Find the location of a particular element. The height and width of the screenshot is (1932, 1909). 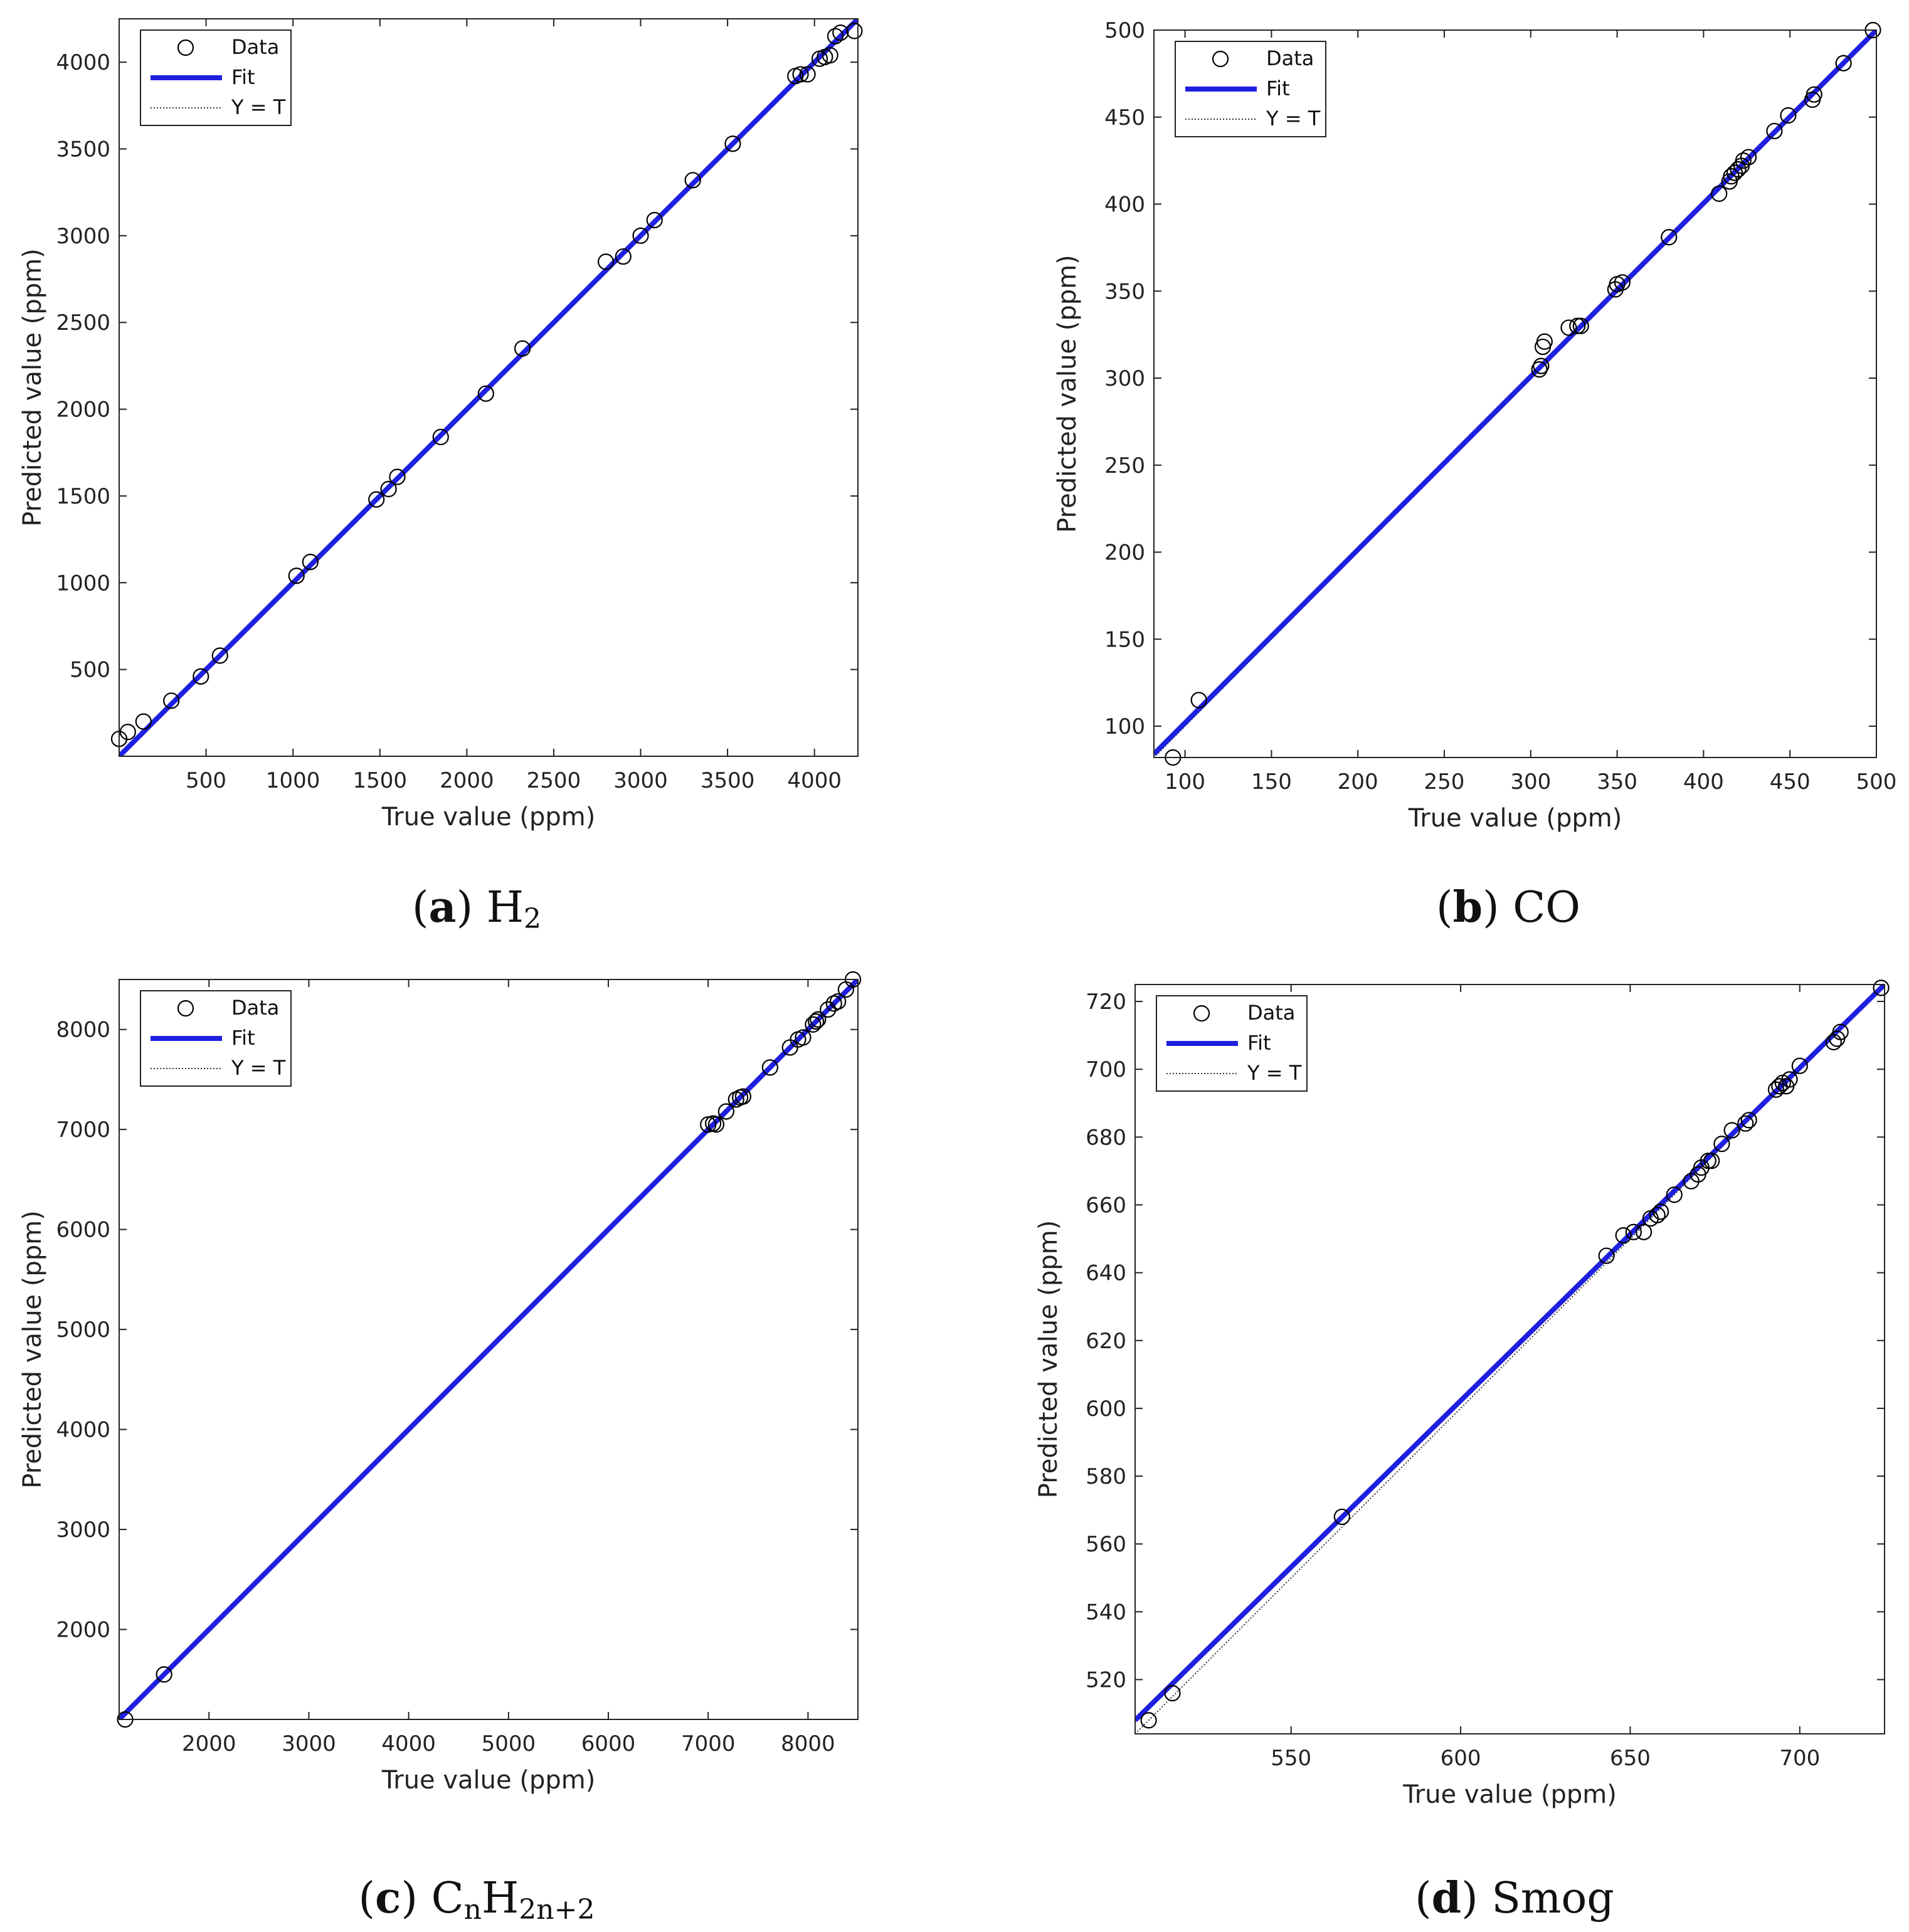

x-tick-label: 6000 is located at coordinates (608, 1743).